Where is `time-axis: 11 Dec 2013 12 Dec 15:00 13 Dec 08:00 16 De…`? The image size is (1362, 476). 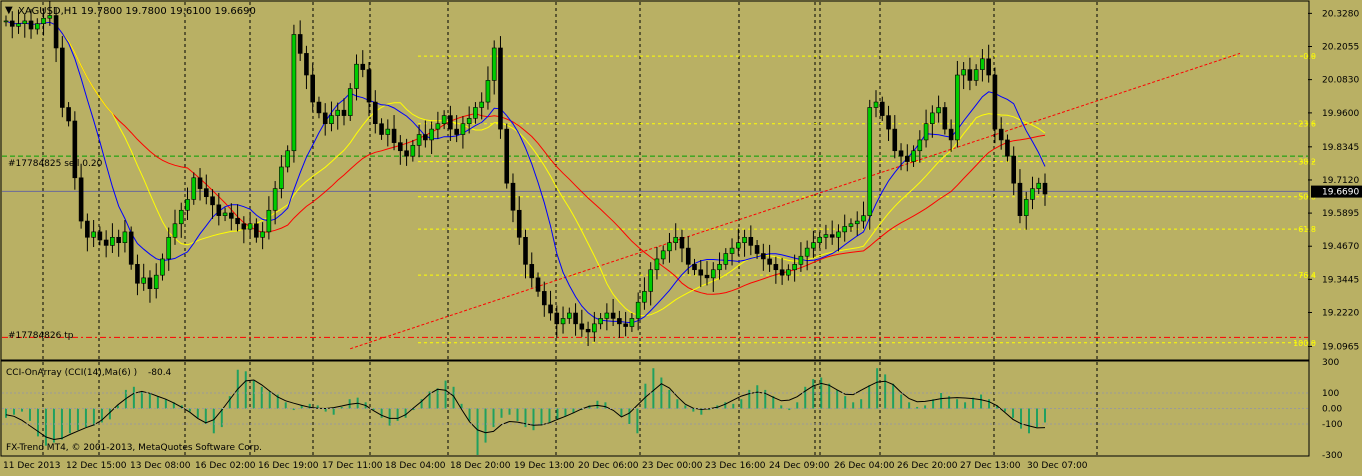 time-axis: 11 Dec 2013 12 Dec 15:00 13 Dec 08:00 16 De… is located at coordinates (545, 466).